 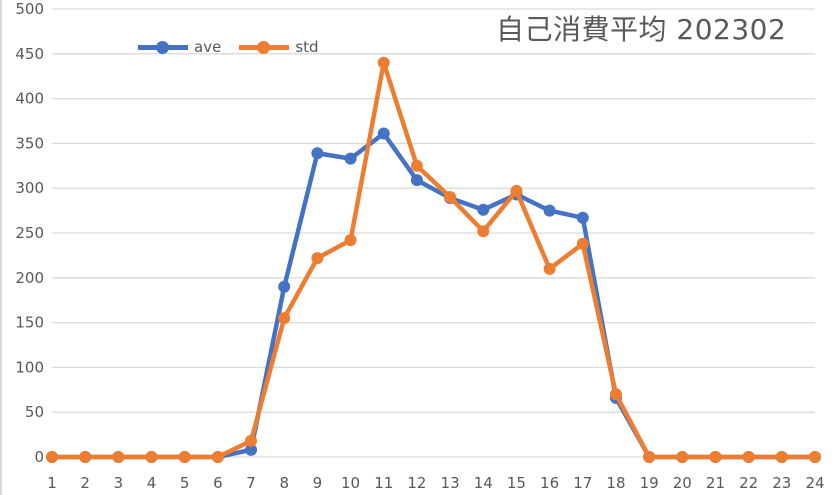 I want to click on x-tick-label: 22, so click(x=748, y=483).